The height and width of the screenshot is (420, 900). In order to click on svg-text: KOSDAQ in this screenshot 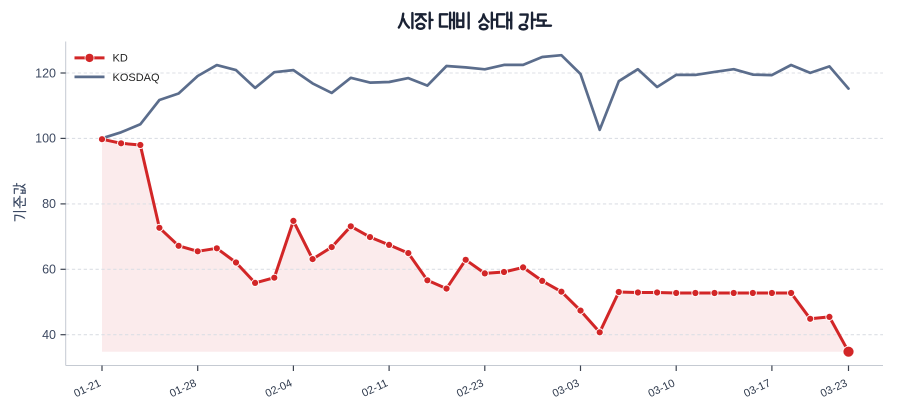, I will do `click(137, 78)`.